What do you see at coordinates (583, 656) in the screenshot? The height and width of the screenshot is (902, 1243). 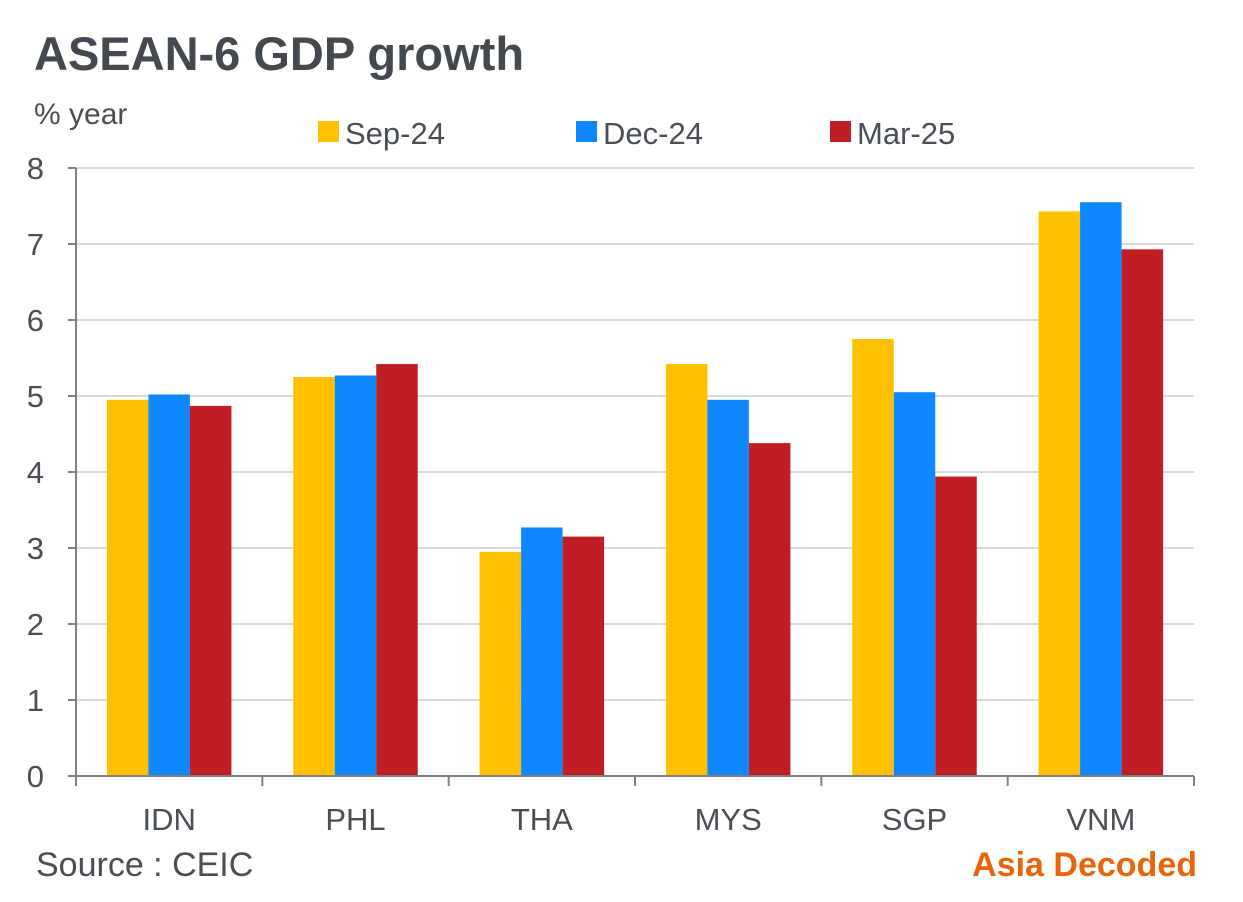 I see `bar-Mar-25-THA` at bounding box center [583, 656].